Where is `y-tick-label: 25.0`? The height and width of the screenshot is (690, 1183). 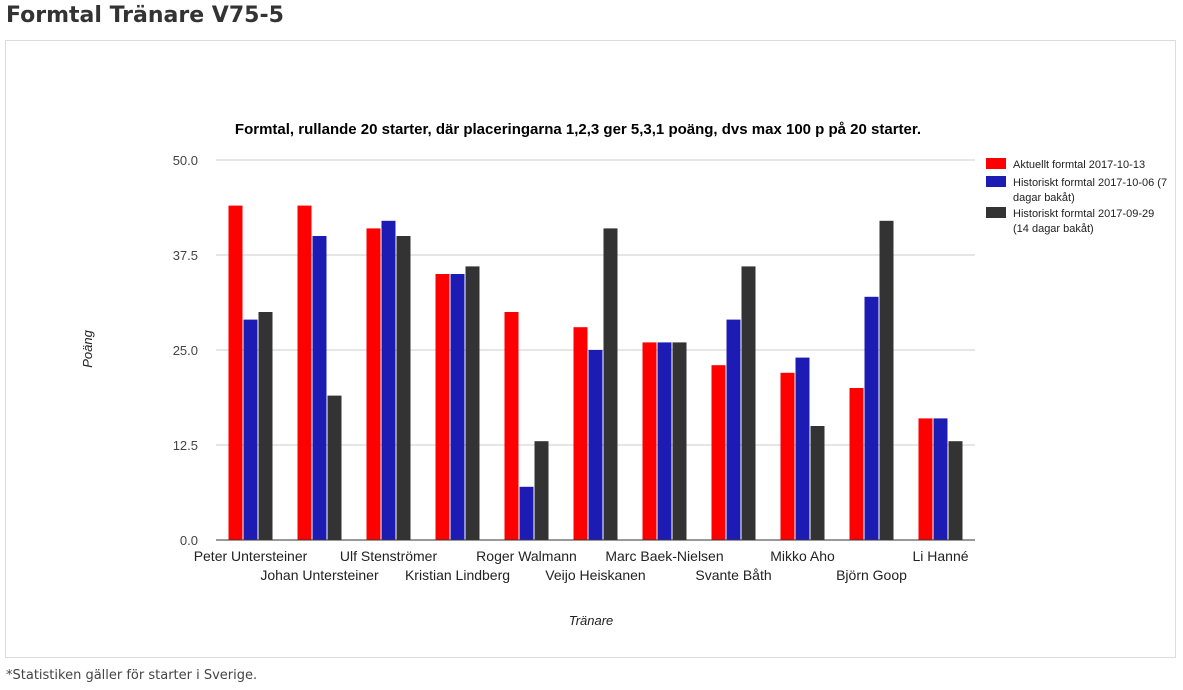 y-tick-label: 25.0 is located at coordinates (185, 350).